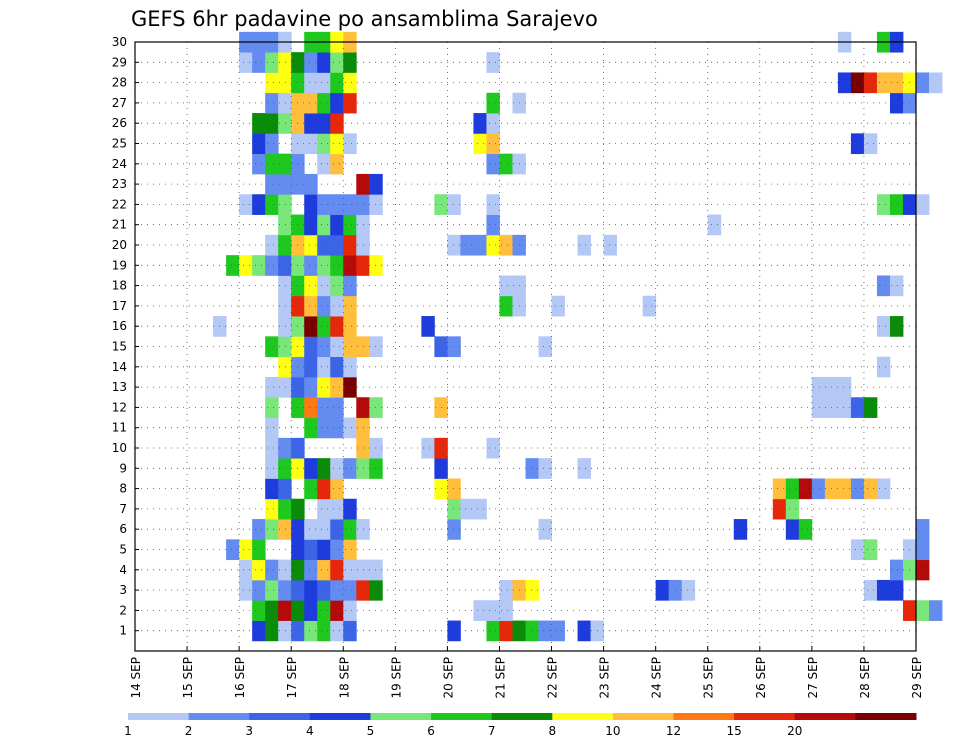 Image resolution: width=960 pixels, height=742 pixels. Describe the element at coordinates (612, 731) in the screenshot. I see `colorbar-label: 10` at that location.